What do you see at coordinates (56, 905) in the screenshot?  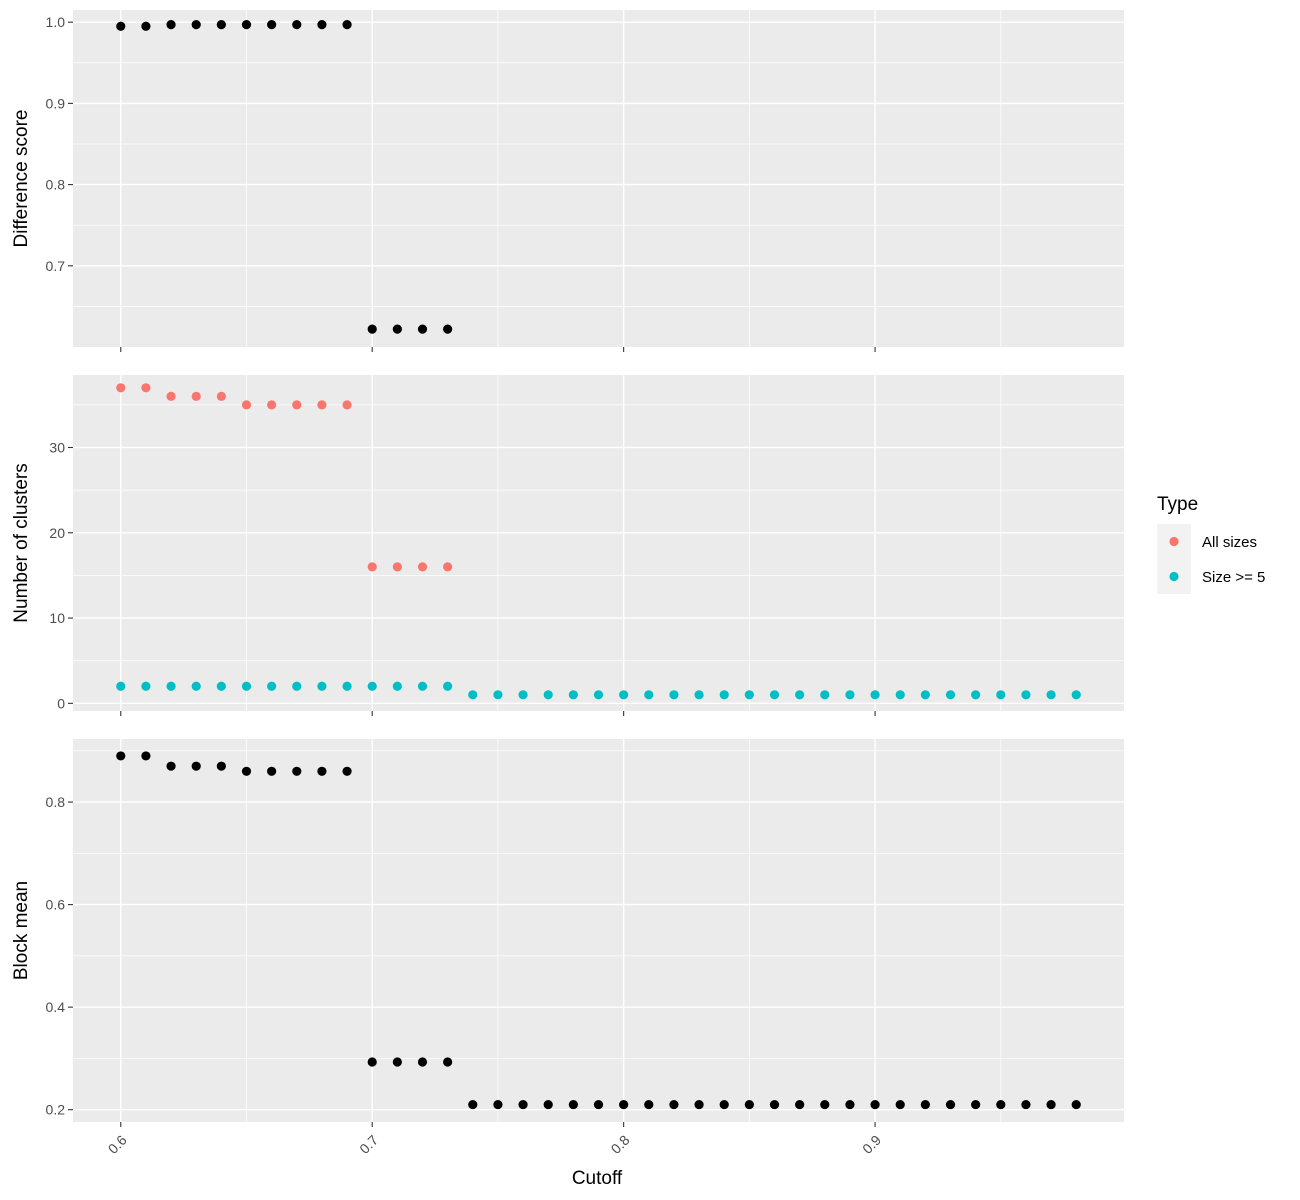 I see `y-tick-label: 0.6` at bounding box center [56, 905].